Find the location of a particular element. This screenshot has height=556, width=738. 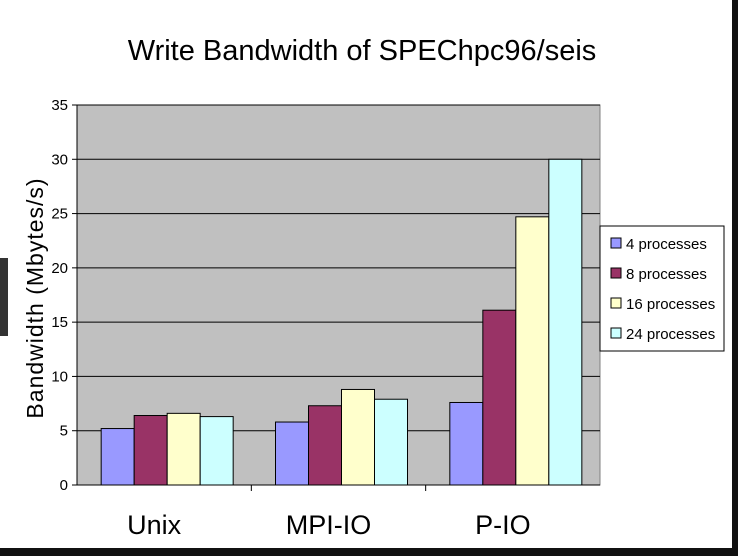

y-tick-label: 10 is located at coordinates (59, 376).